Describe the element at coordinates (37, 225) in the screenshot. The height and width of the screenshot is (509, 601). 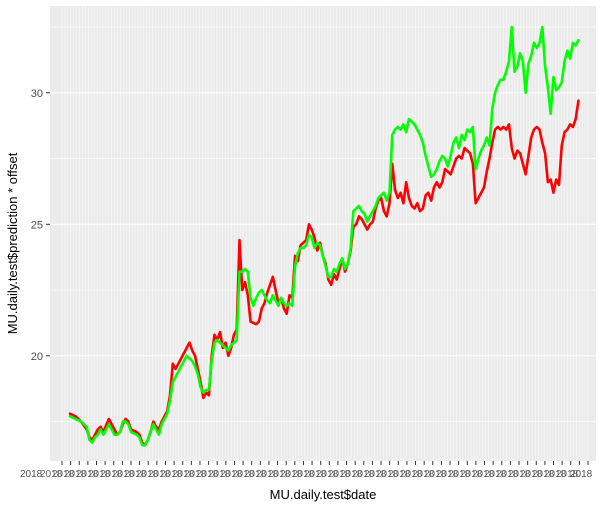
I see `y-tick-label: 25` at that location.